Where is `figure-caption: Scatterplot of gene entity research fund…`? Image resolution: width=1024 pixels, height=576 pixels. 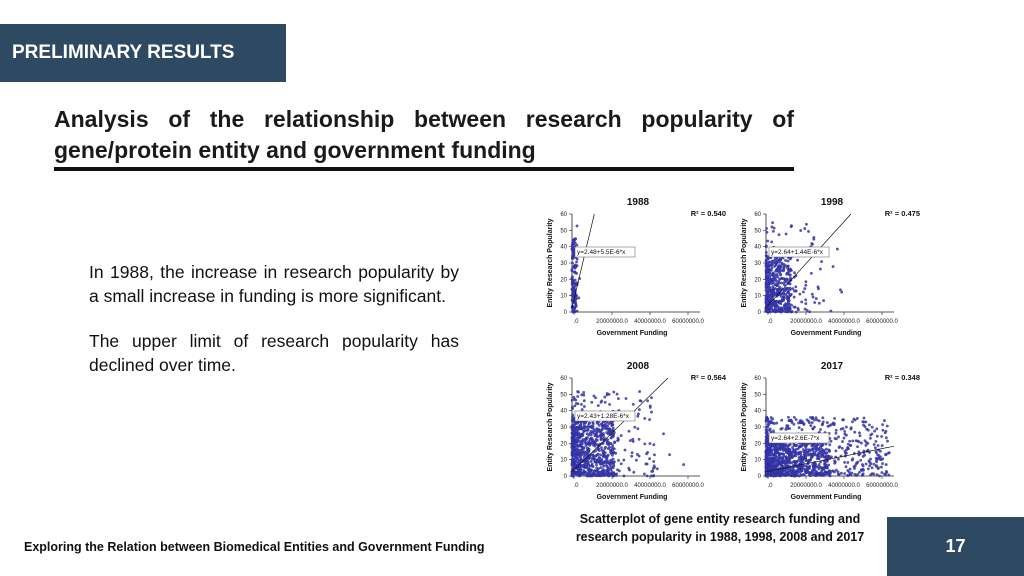 figure-caption: Scatterplot of gene entity research fund… is located at coordinates (720, 528).